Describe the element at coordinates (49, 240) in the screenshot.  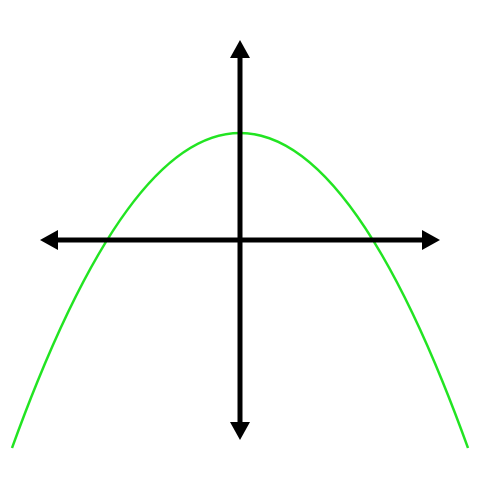
I see `x-axis-arrow-left` at that location.